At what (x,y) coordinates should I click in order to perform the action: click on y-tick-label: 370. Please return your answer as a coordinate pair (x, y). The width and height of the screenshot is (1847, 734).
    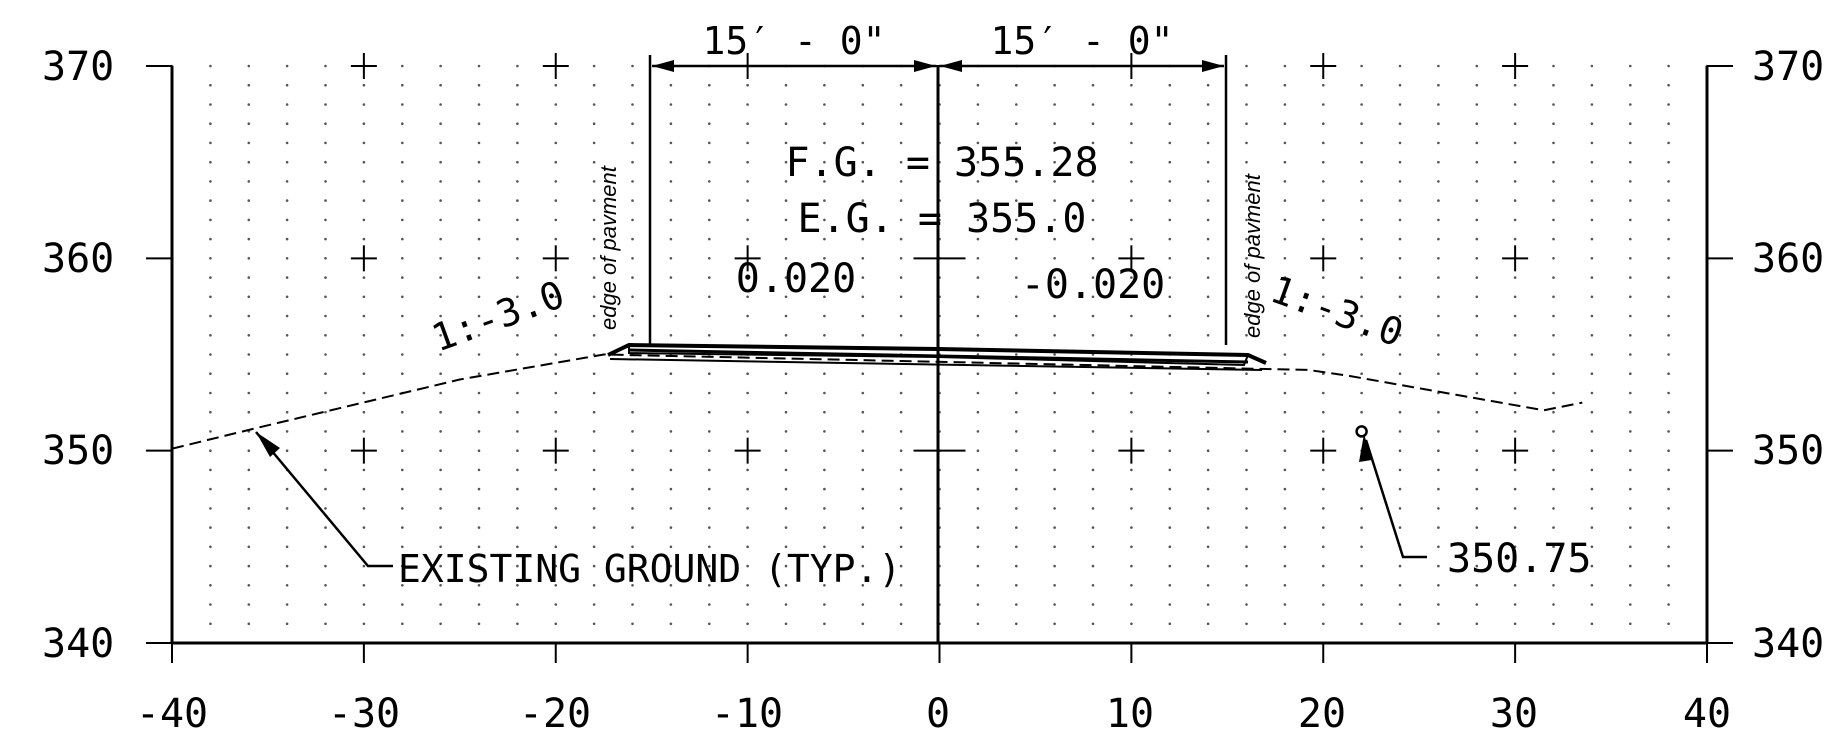
    Looking at the image, I should click on (78, 67).